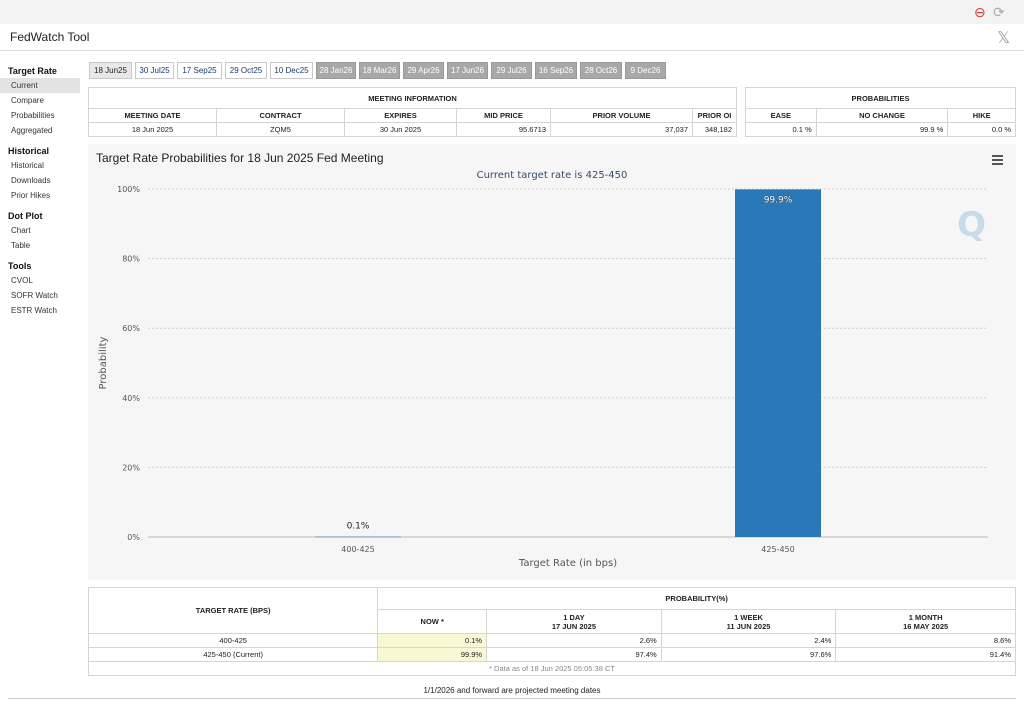  Describe the element at coordinates (131, 467) in the screenshot. I see `y-tick-label: 20%` at that location.